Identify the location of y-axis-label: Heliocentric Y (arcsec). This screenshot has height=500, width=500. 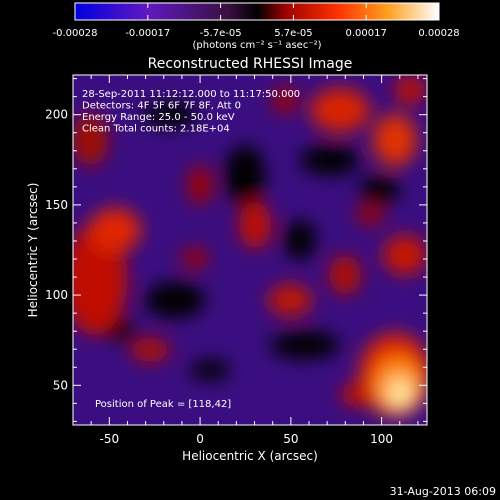
(33, 250).